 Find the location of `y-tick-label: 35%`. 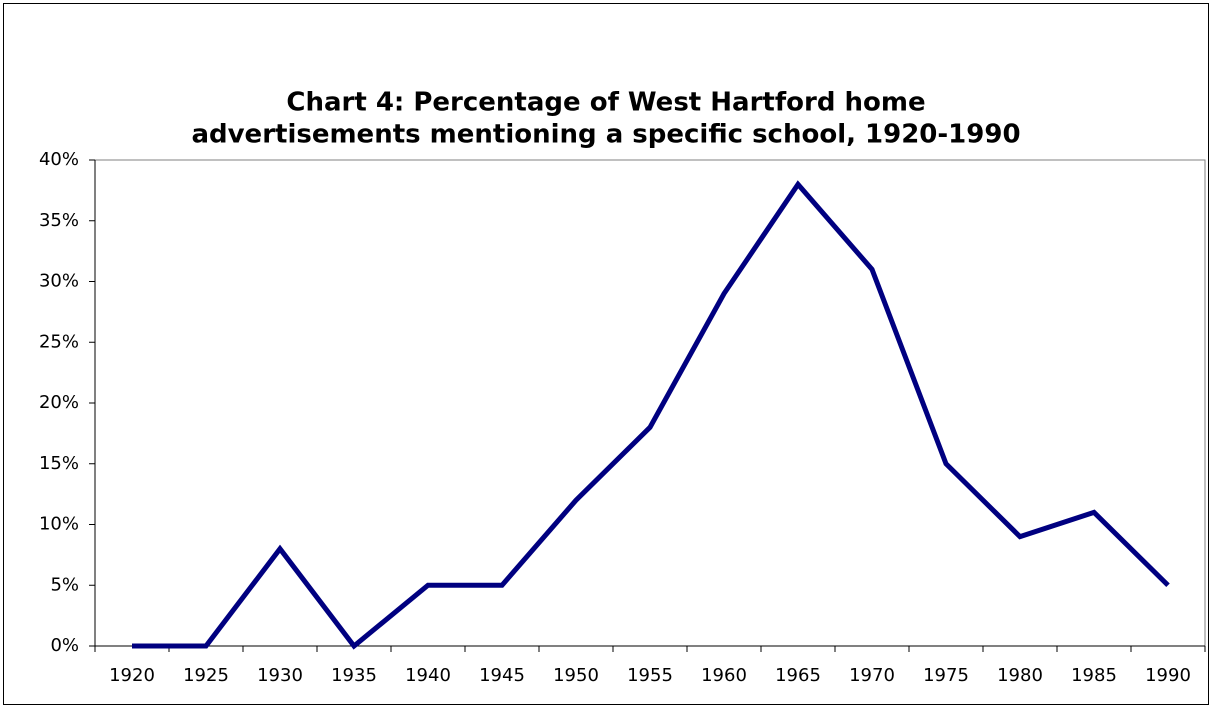

y-tick-label: 35% is located at coordinates (59, 220).